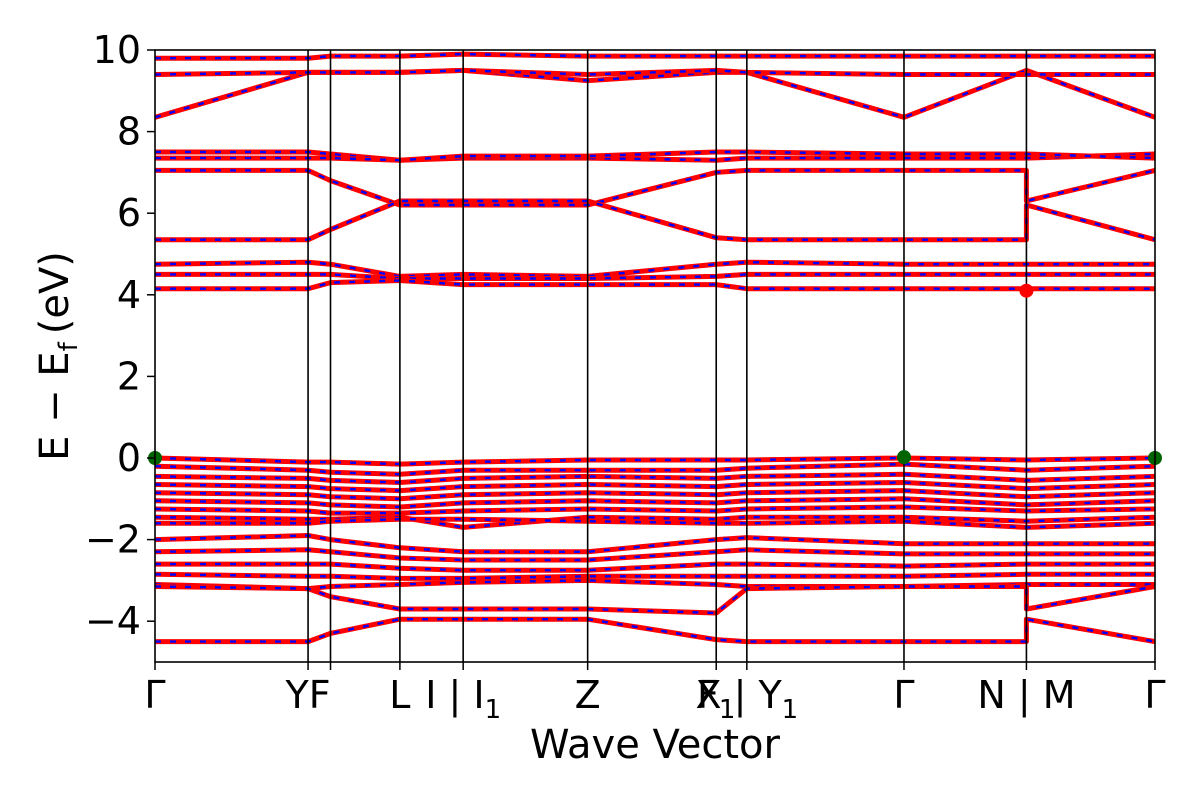  I want to click on y-tick-label: 0, so click(129, 458).